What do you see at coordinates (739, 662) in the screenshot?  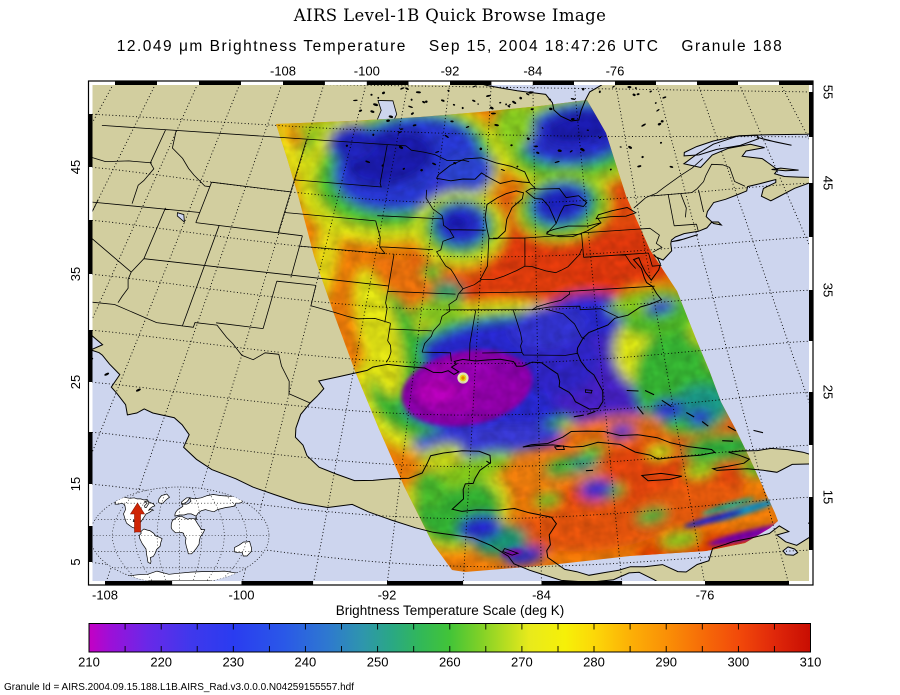 I see `colorbar-tick-9: 300` at bounding box center [739, 662].